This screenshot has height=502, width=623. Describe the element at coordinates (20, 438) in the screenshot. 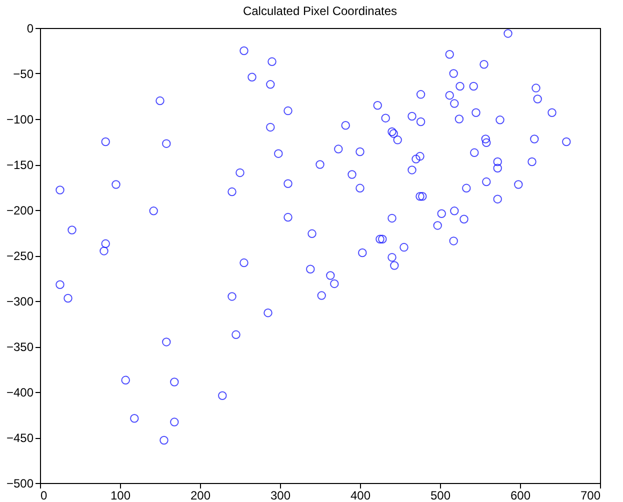

I see `y-tick-label: −450` at that location.